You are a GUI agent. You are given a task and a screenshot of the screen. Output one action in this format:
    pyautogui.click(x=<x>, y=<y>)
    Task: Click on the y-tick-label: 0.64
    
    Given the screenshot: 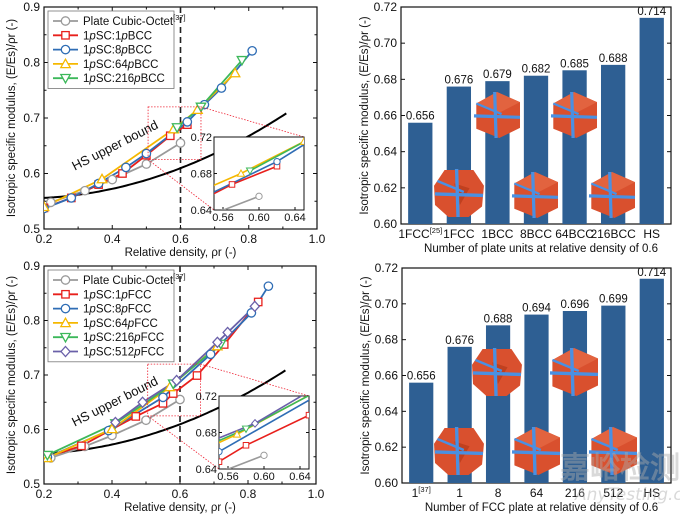 What is the action you would take?
    pyautogui.click(x=387, y=411)
    